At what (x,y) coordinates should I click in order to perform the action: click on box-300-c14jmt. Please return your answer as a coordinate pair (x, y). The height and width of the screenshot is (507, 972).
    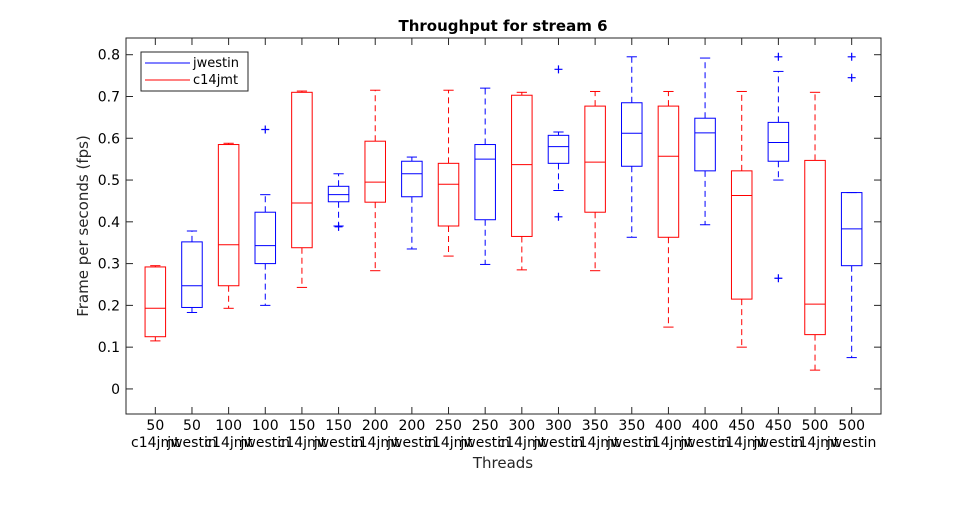
    Looking at the image, I should click on (522, 181).